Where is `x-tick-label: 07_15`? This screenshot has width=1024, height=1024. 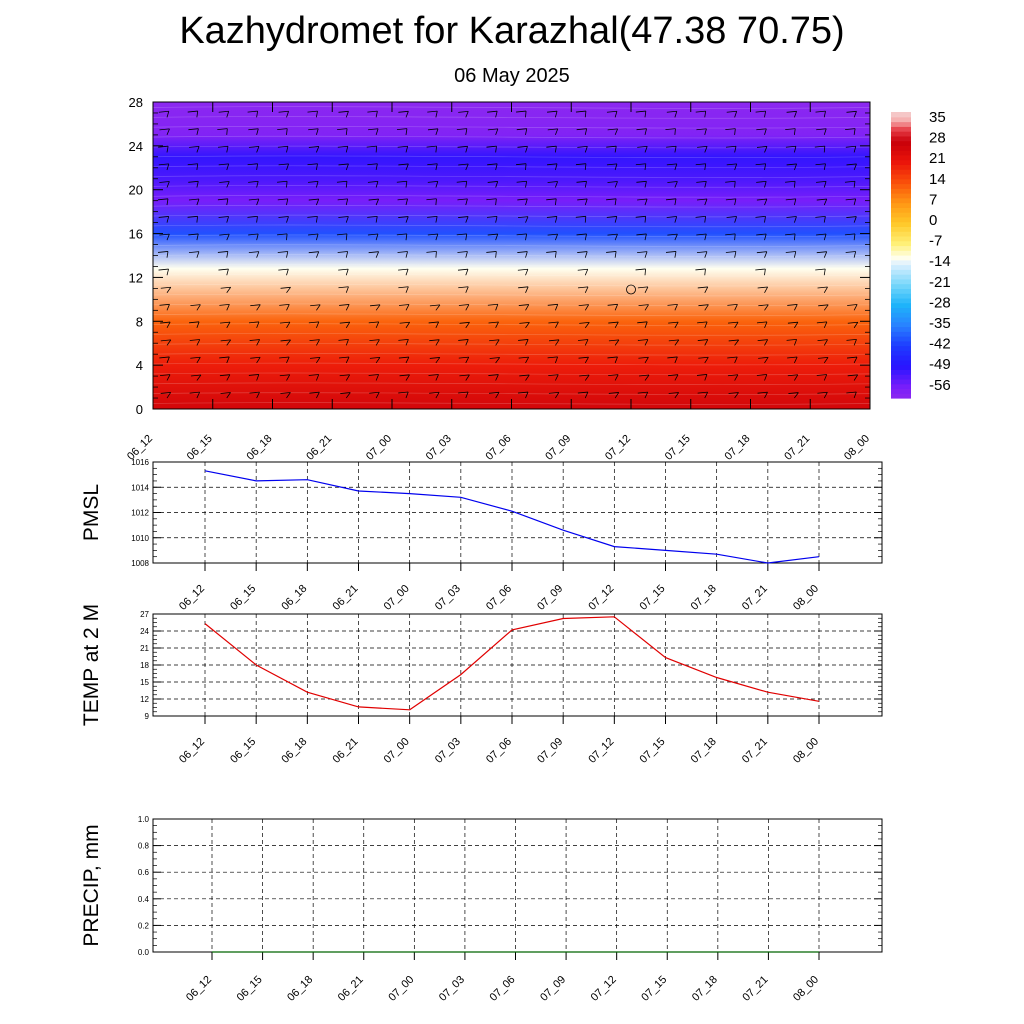 x-tick-label: 07_15 is located at coordinates (653, 598).